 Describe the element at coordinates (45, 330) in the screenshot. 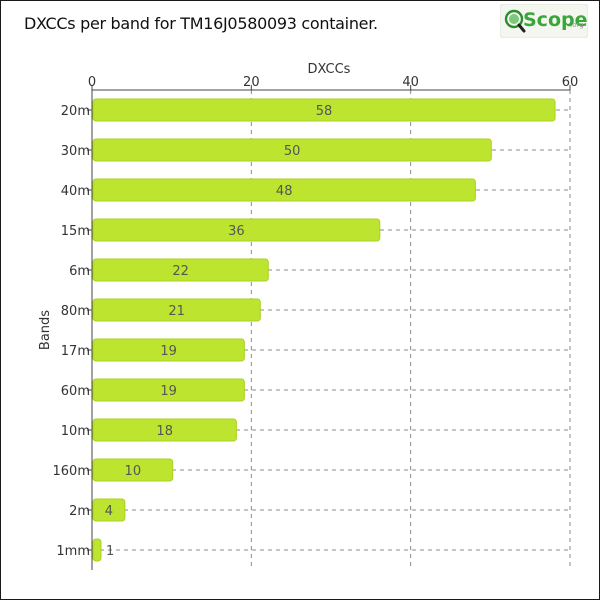

I see `y-axis-title: Bands` at that location.